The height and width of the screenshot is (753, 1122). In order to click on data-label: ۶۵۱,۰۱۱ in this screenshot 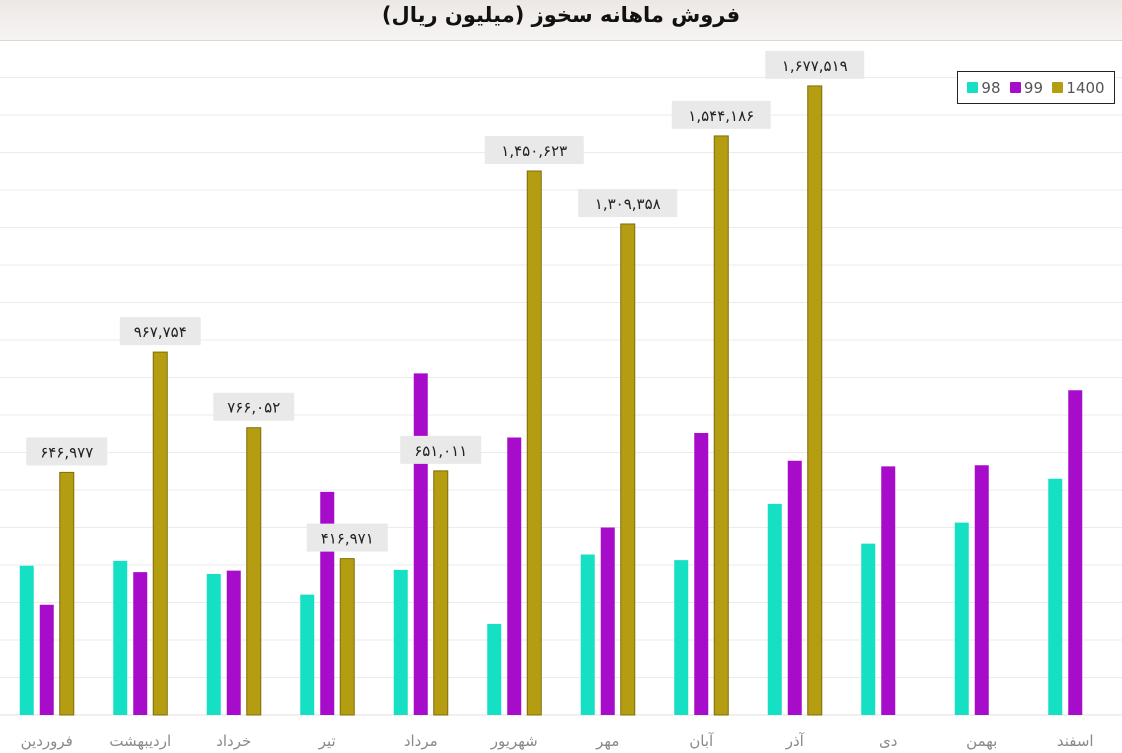, I will do `click(440, 451)`.